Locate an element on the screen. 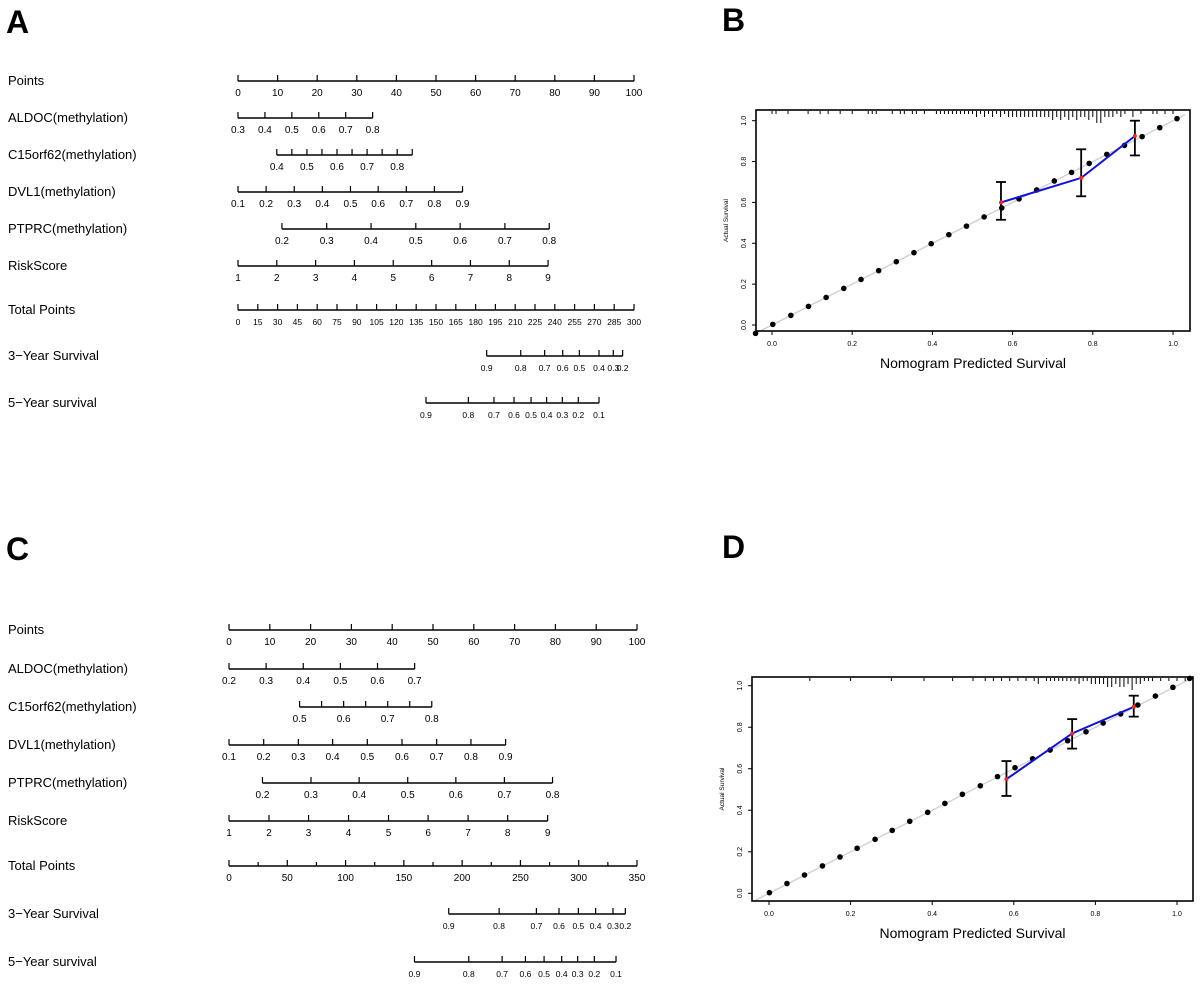 The image size is (1200, 984). y-tick-label: 0.2 is located at coordinates (740, 852).